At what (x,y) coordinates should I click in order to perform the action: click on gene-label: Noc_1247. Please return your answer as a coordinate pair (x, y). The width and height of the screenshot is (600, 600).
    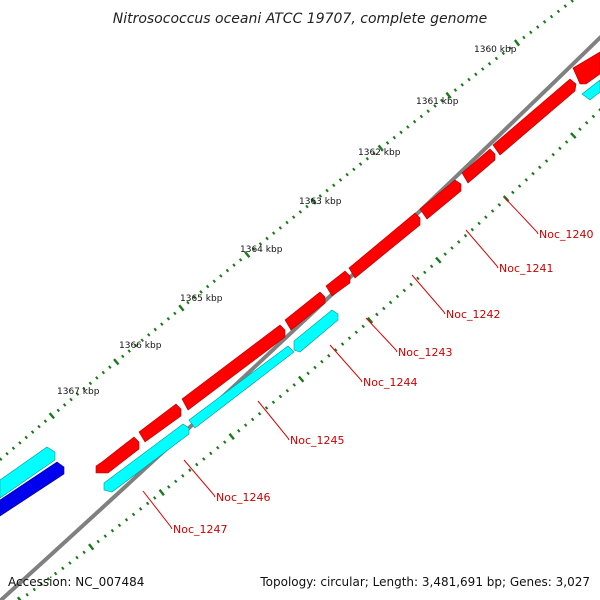
    Looking at the image, I should click on (200, 529).